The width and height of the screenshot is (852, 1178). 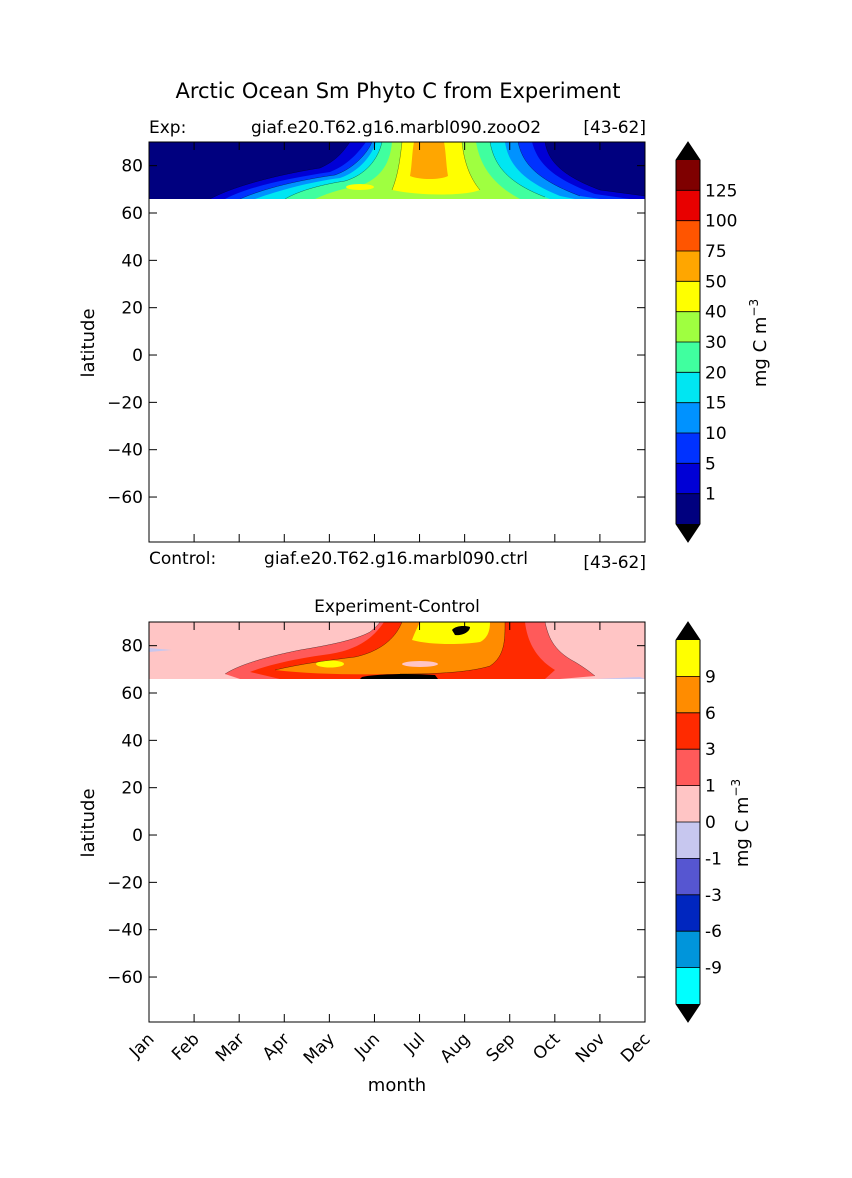 I want to click on diff-cbar-tick-label: 9, so click(x=710, y=677).